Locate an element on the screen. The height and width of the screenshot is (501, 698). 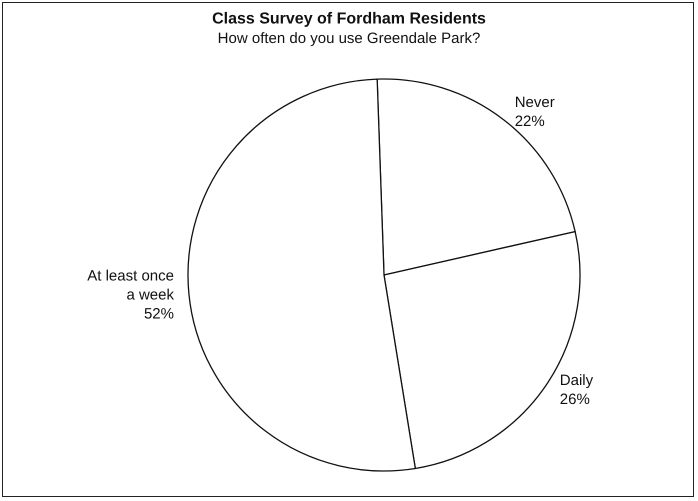
slice-label: At least once a week is located at coordinates (130, 286).